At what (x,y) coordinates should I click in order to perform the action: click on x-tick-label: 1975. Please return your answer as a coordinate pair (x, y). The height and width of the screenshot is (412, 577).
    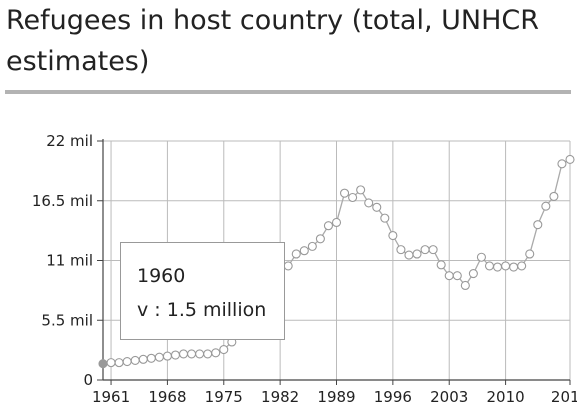
    Looking at the image, I should click on (224, 397).